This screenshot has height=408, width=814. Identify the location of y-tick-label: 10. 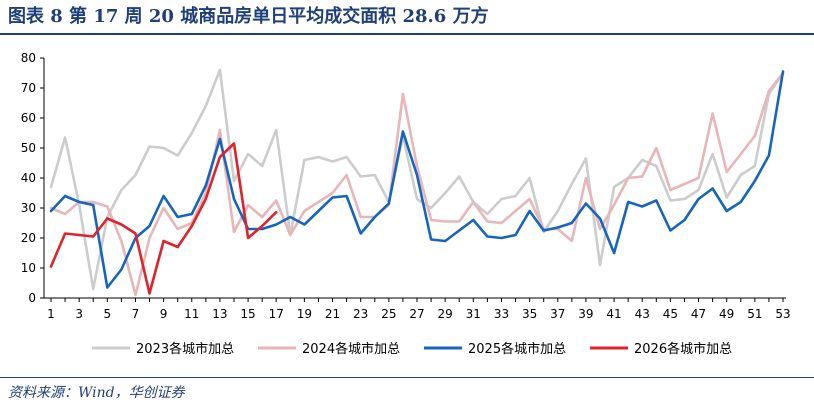
(28, 268).